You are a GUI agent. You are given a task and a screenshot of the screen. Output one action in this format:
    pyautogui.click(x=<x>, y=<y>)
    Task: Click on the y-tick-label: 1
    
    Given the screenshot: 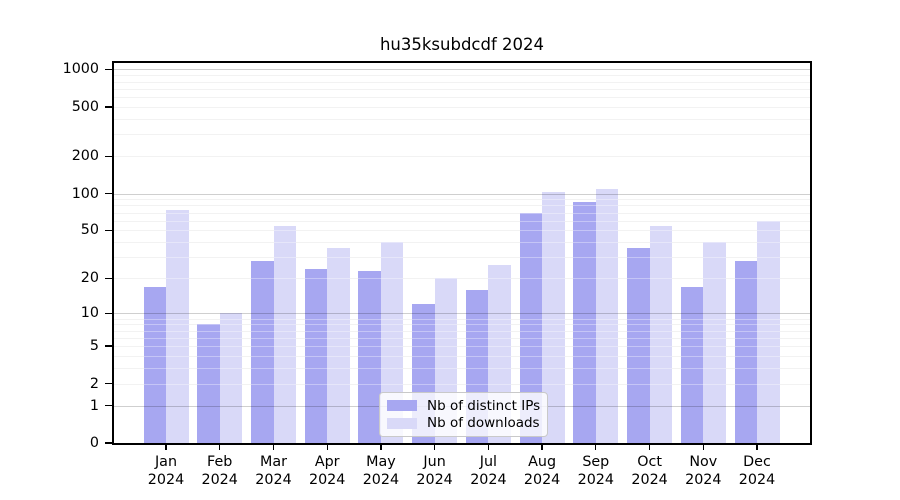 What is the action you would take?
    pyautogui.click(x=94, y=405)
    